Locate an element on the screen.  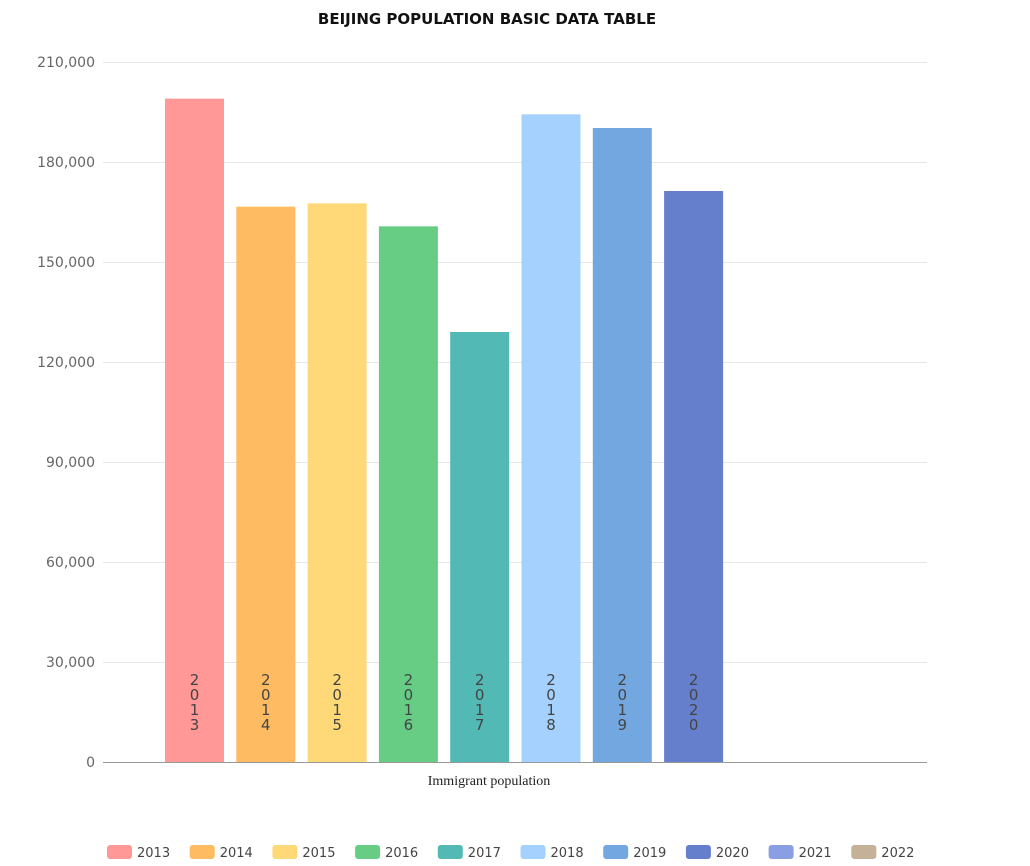
legend-label: 2021 is located at coordinates (815, 853).